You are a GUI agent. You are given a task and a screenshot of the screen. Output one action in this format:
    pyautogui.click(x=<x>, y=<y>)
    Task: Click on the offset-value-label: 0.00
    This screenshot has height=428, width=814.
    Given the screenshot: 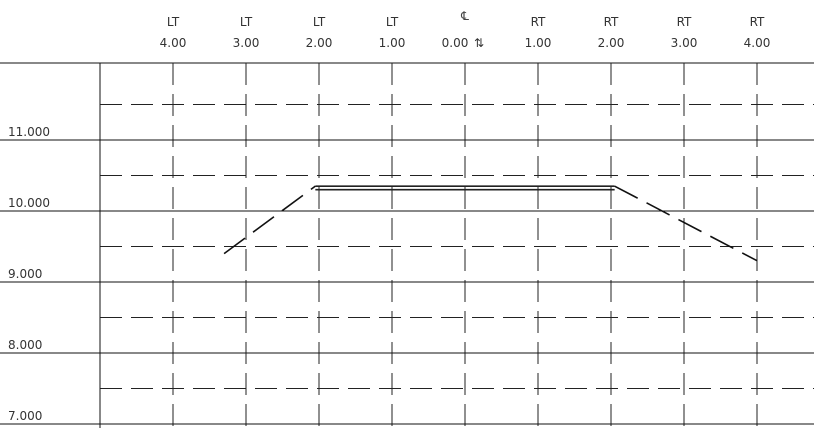 What is the action you would take?
    pyautogui.click(x=455, y=43)
    